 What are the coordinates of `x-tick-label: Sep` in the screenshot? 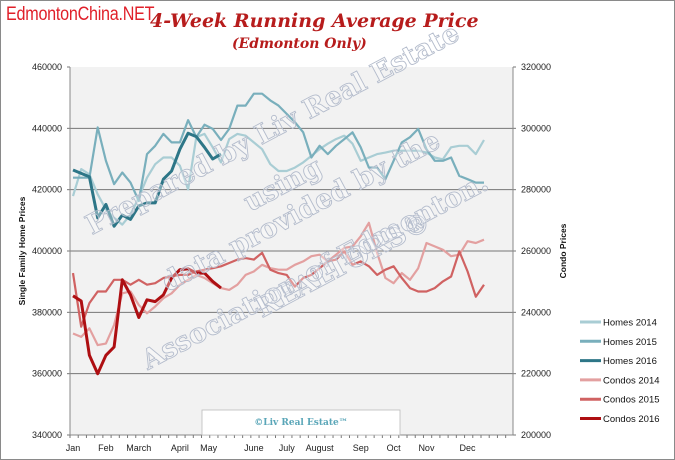 It's located at (361, 448).